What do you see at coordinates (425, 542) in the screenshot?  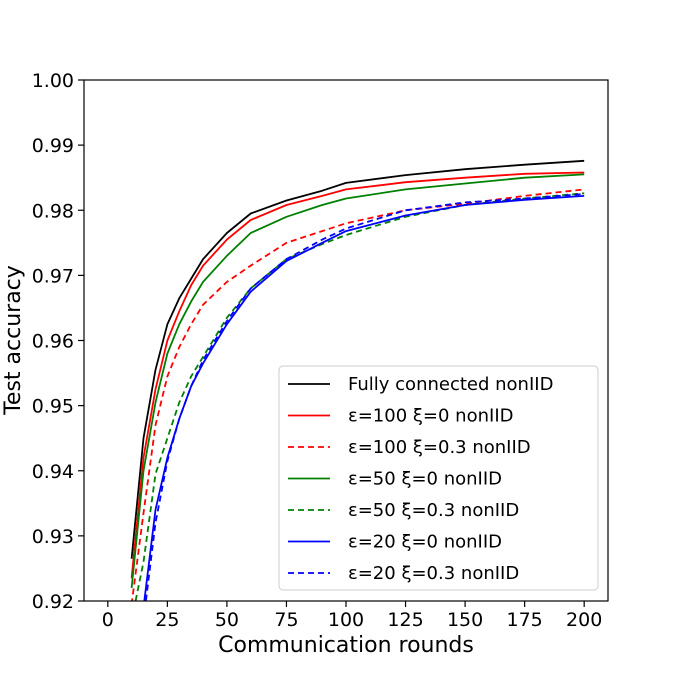 I see `legend-label: ε=20 ξ=0 nonIID` at bounding box center [425, 542].